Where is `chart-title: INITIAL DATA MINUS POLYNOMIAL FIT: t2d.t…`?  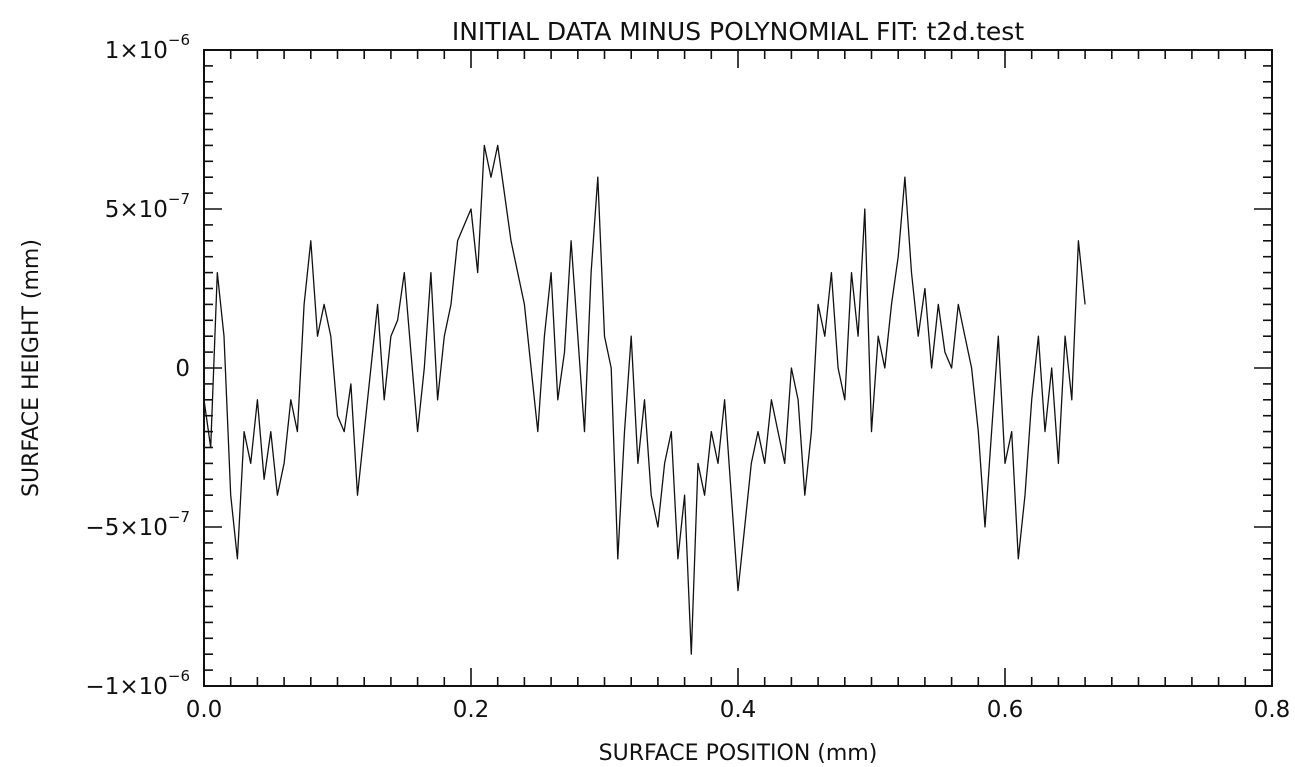 chart-title: INITIAL DATA MINUS POLYNOMIAL FIT: t2d.t… is located at coordinates (738, 31).